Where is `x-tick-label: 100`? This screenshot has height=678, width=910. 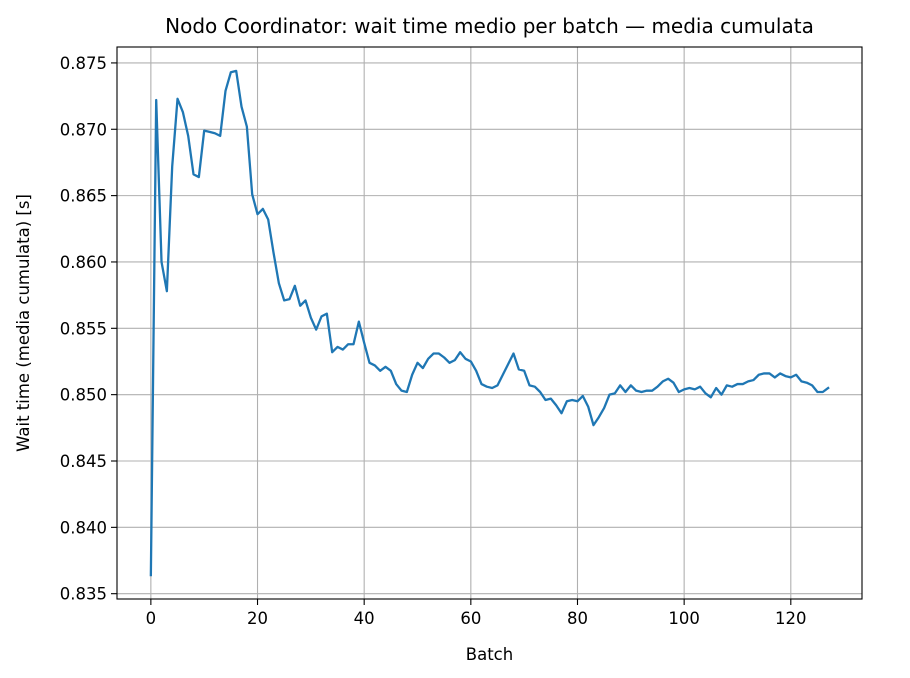
x-tick-label: 100 is located at coordinates (684, 618).